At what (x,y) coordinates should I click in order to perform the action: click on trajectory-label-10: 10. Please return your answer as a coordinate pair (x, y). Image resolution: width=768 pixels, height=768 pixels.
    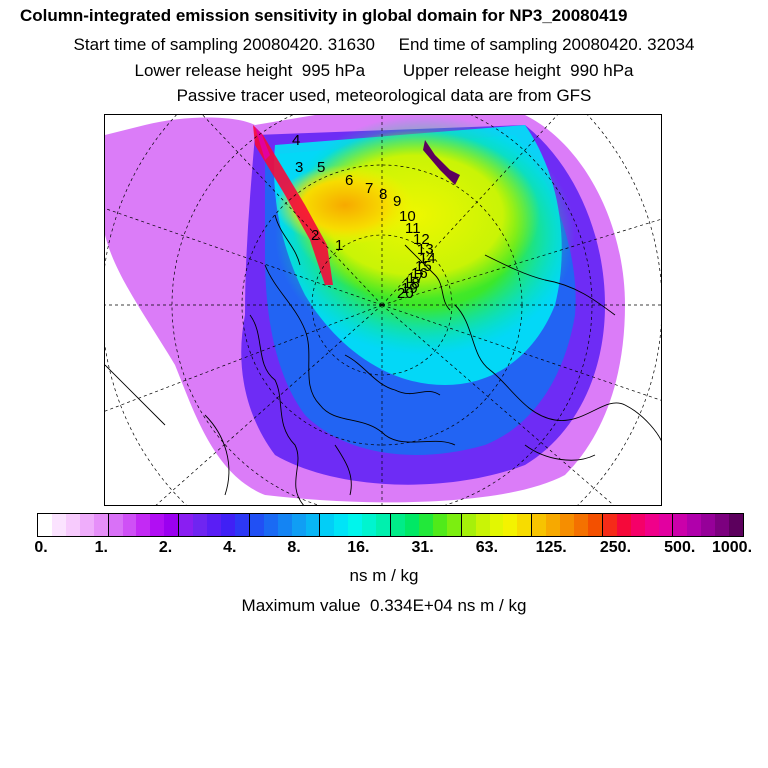
    Looking at the image, I should click on (407, 216).